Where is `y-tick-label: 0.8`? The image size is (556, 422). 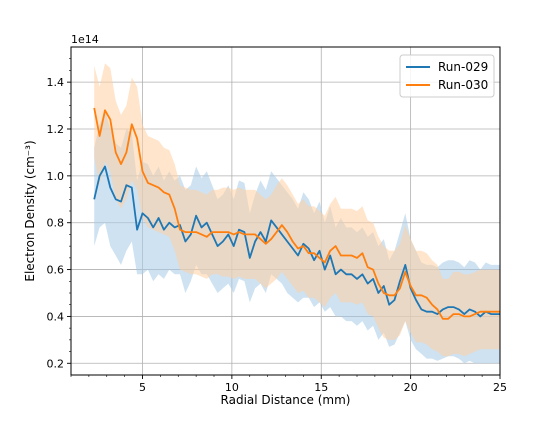 y-tick-label: 0.8 is located at coordinates (56, 223).